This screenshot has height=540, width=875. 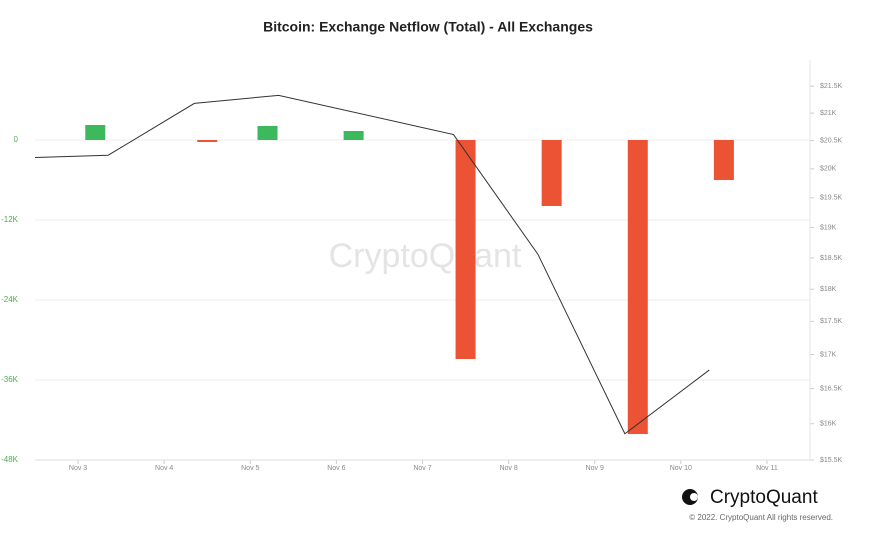 I want to click on logo-icon-cut, so click(x=694, y=497).